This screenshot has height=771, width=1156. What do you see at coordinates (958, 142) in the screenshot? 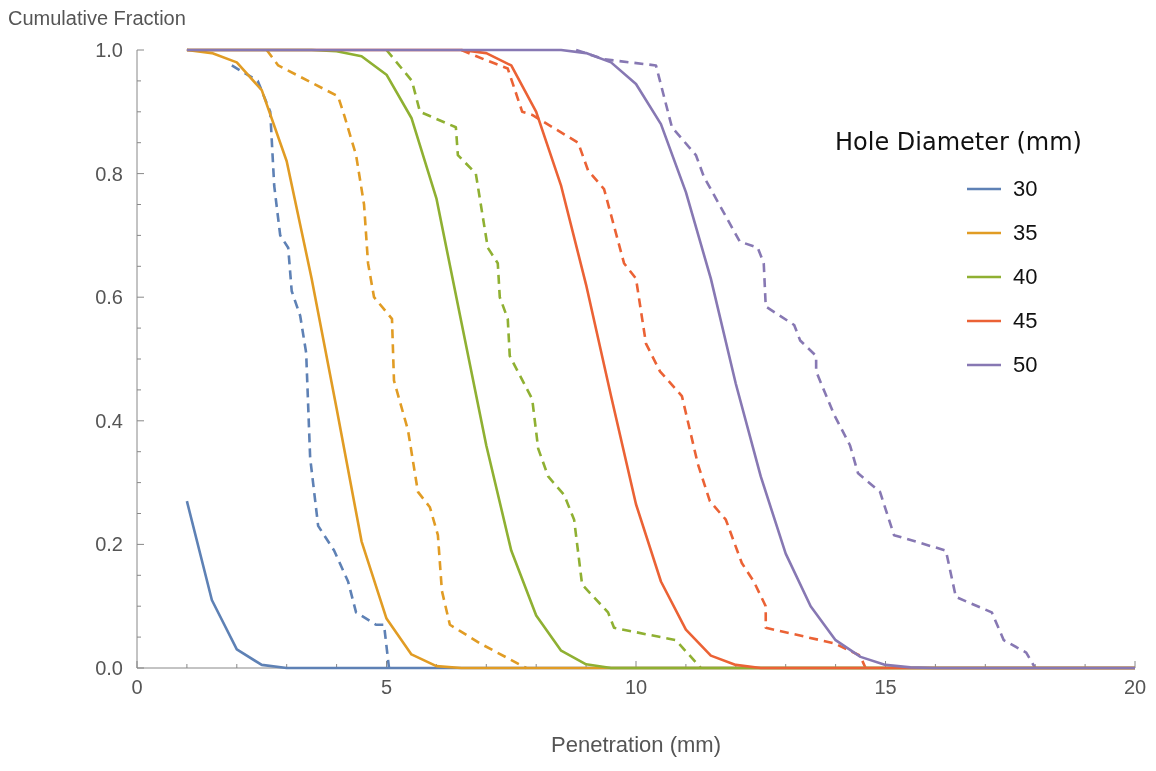
I see `legend-title: Hole Diameter (mm)` at bounding box center [958, 142].